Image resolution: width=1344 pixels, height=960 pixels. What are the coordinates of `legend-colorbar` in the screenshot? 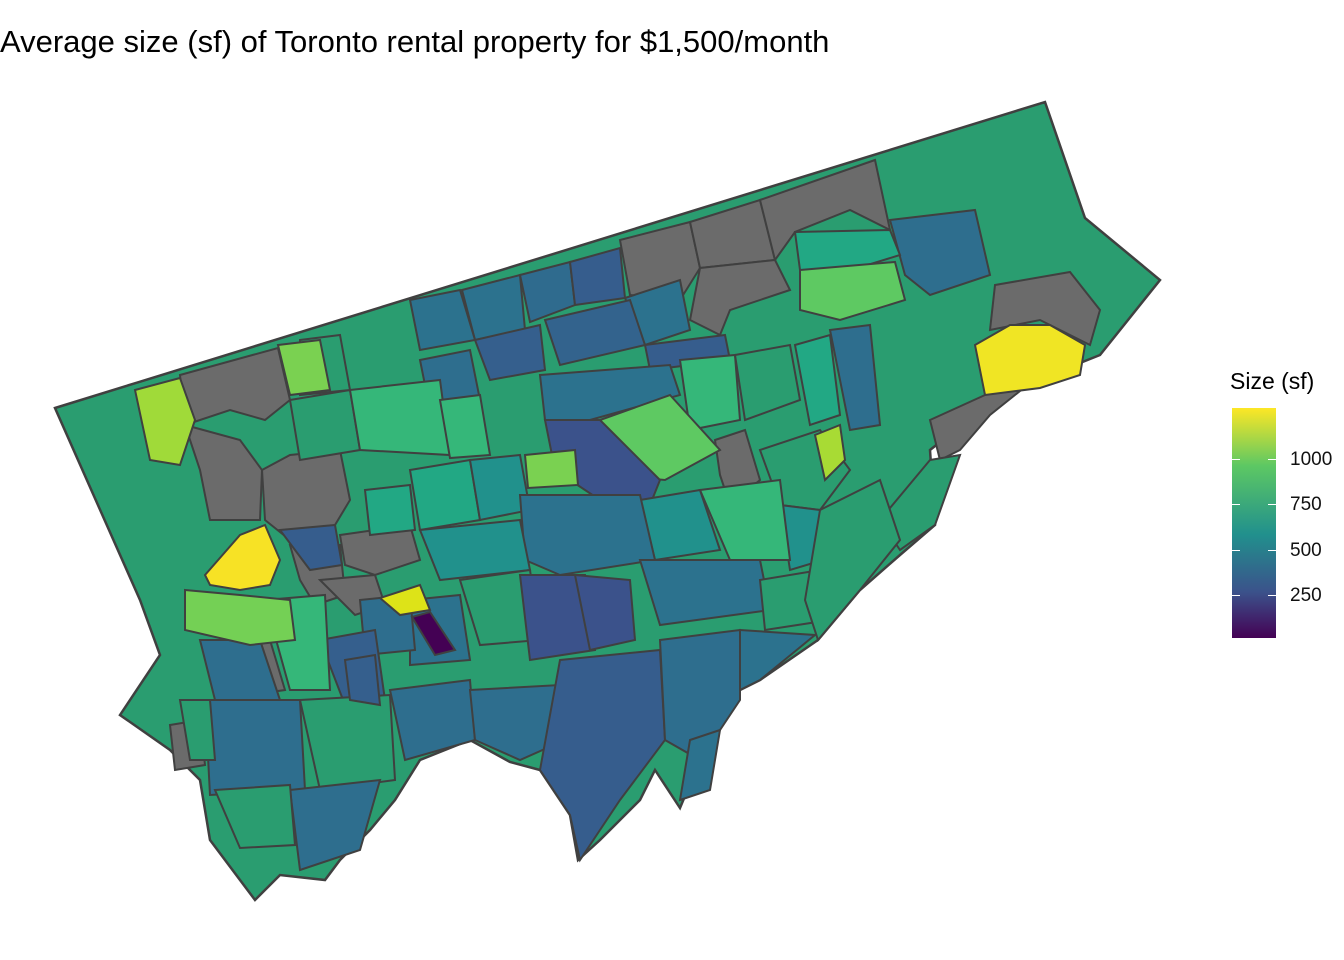 It's located at (1254, 523).